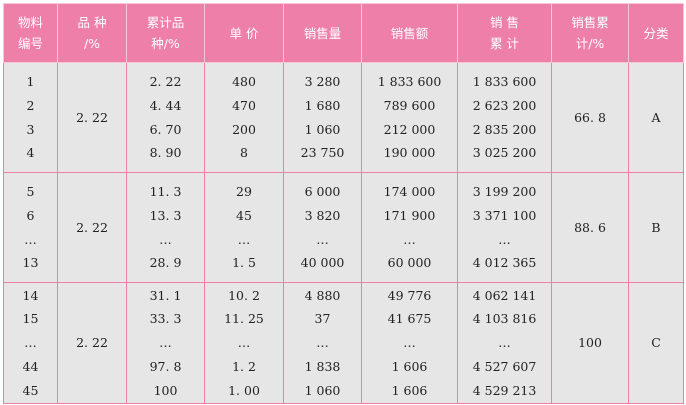 This screenshot has width=686, height=405. Describe the element at coordinates (244, 117) in the screenshot. I see `unit-price-cell: 480 470 200 8` at that location.